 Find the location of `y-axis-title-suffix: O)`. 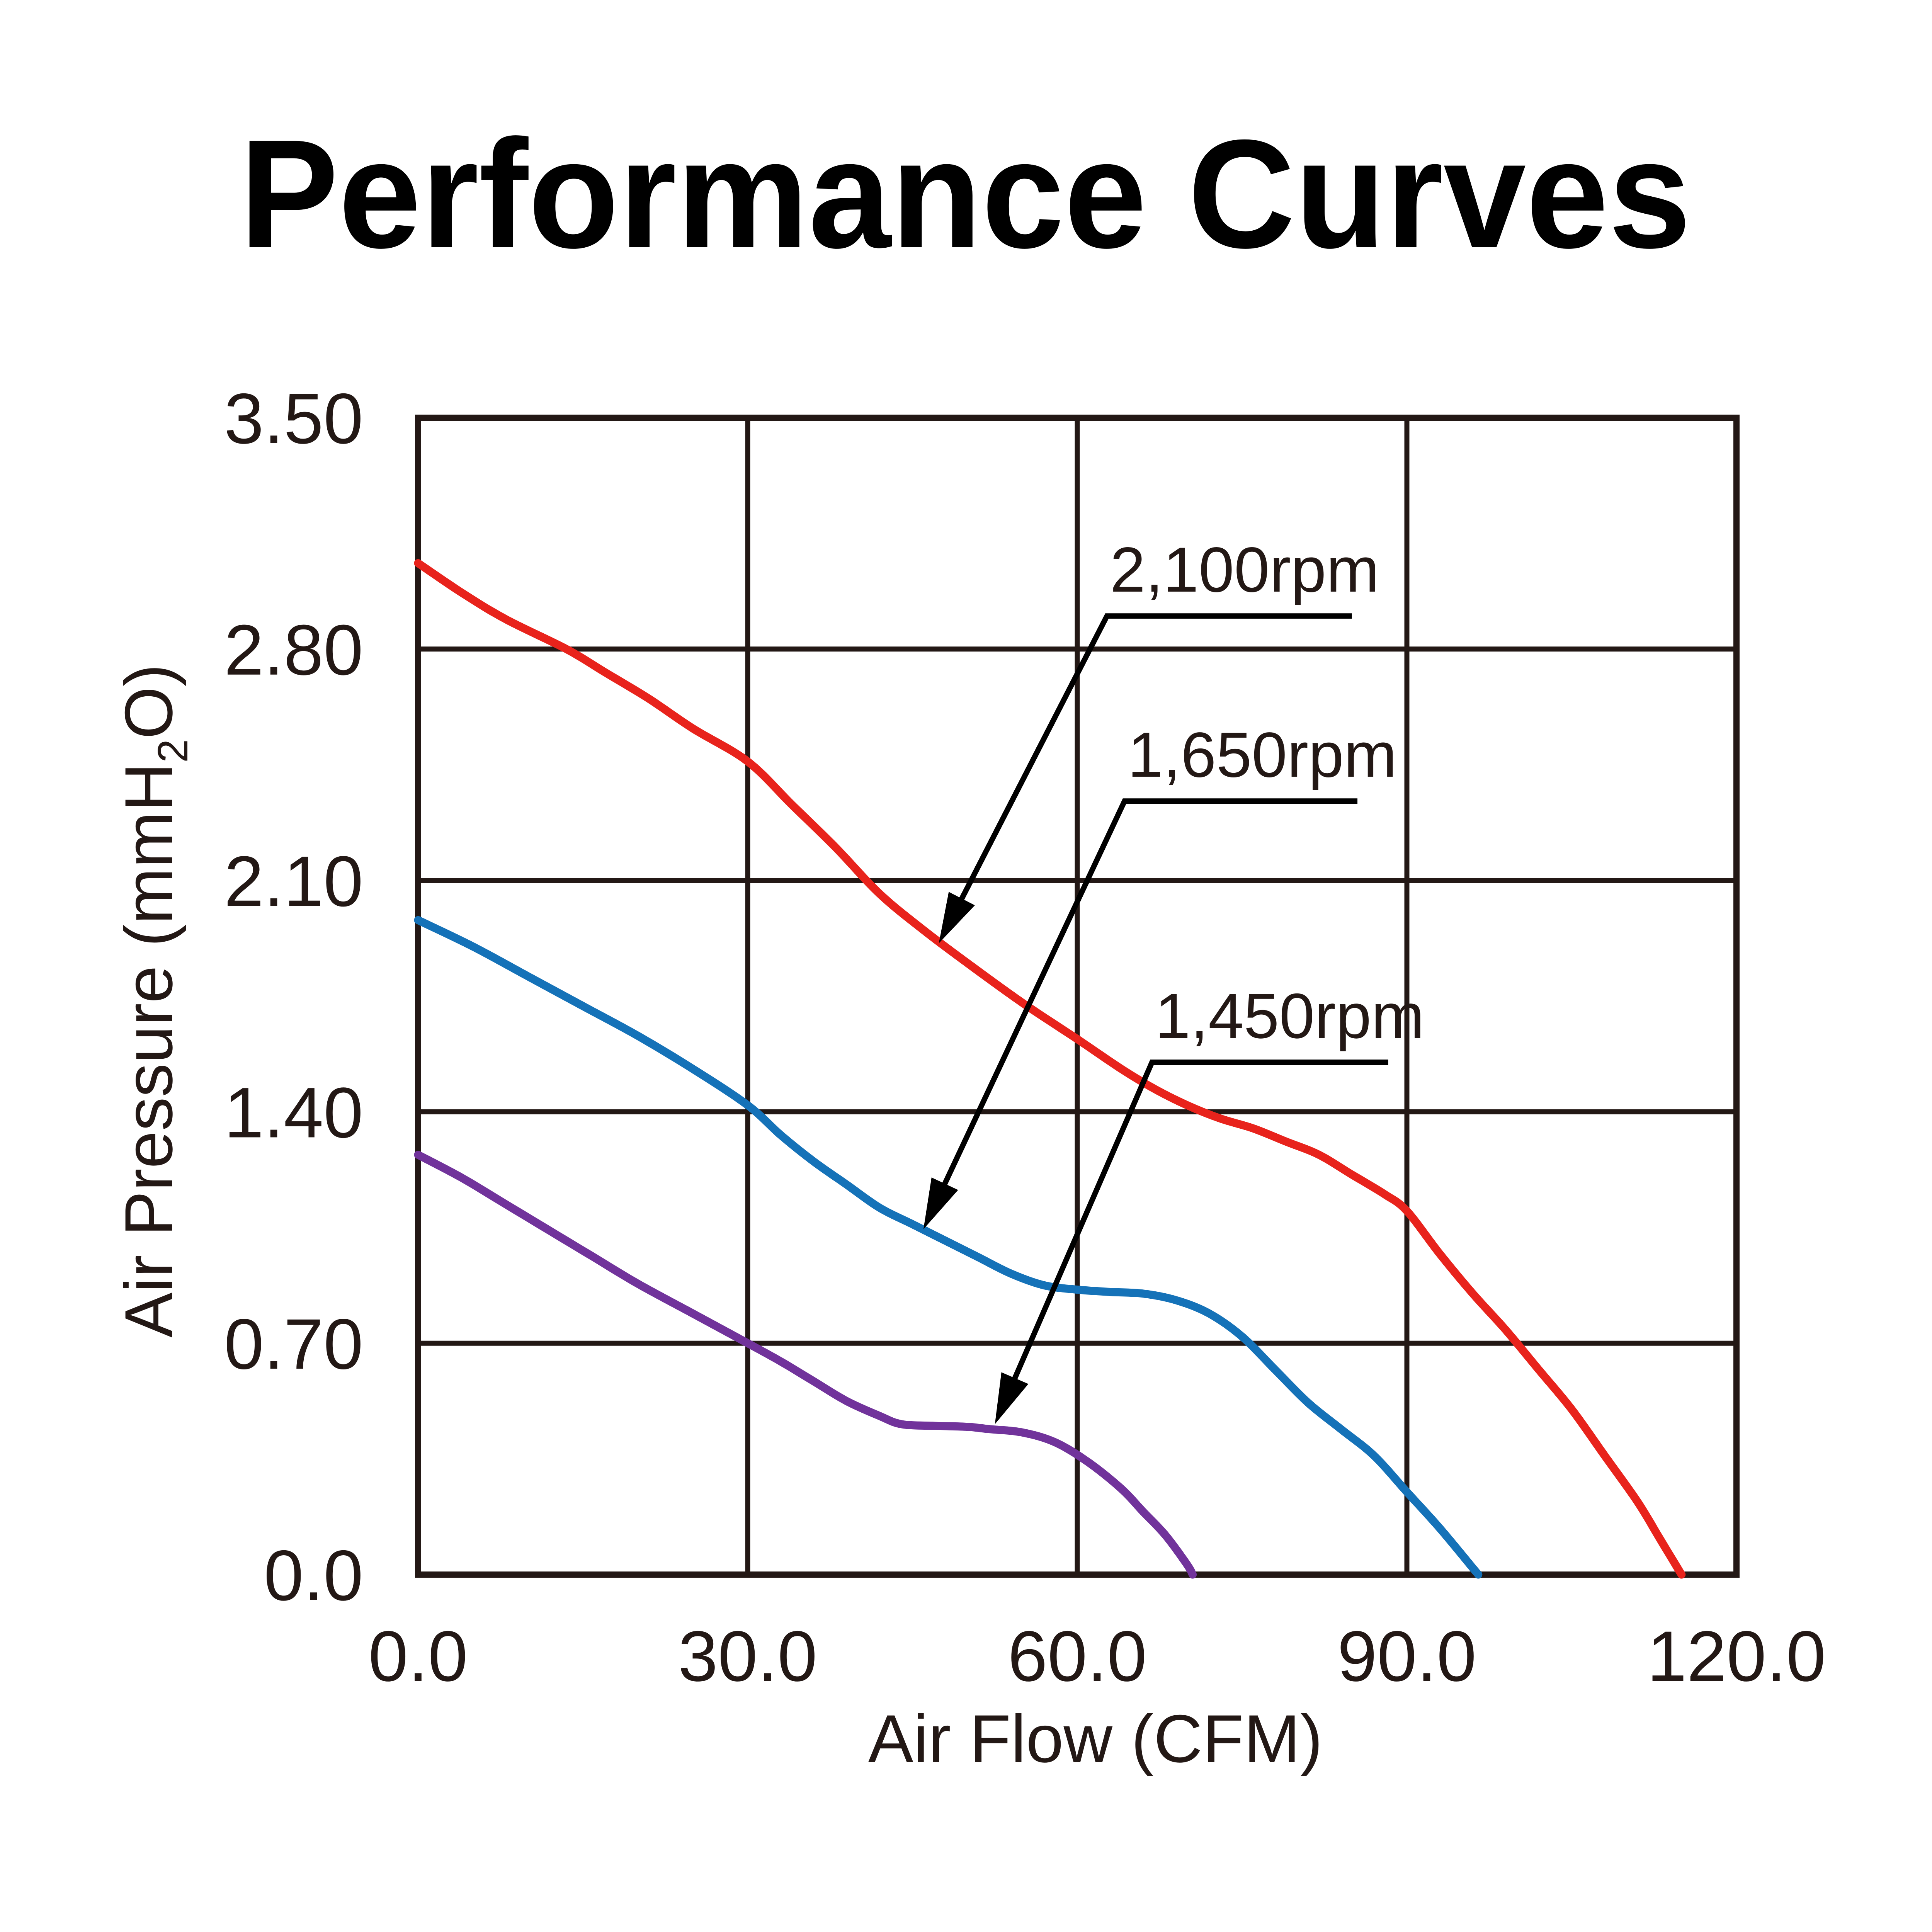

y-axis-title-suffix: O) is located at coordinates (149, 702).